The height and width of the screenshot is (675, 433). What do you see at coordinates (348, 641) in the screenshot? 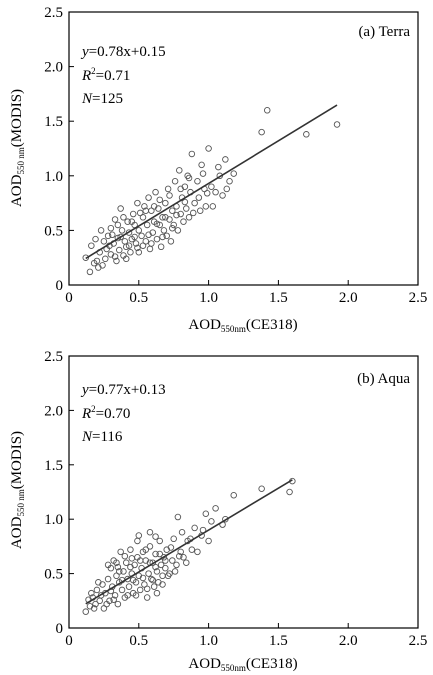
I see `x-tick-label: 2.0` at bounding box center [348, 641].